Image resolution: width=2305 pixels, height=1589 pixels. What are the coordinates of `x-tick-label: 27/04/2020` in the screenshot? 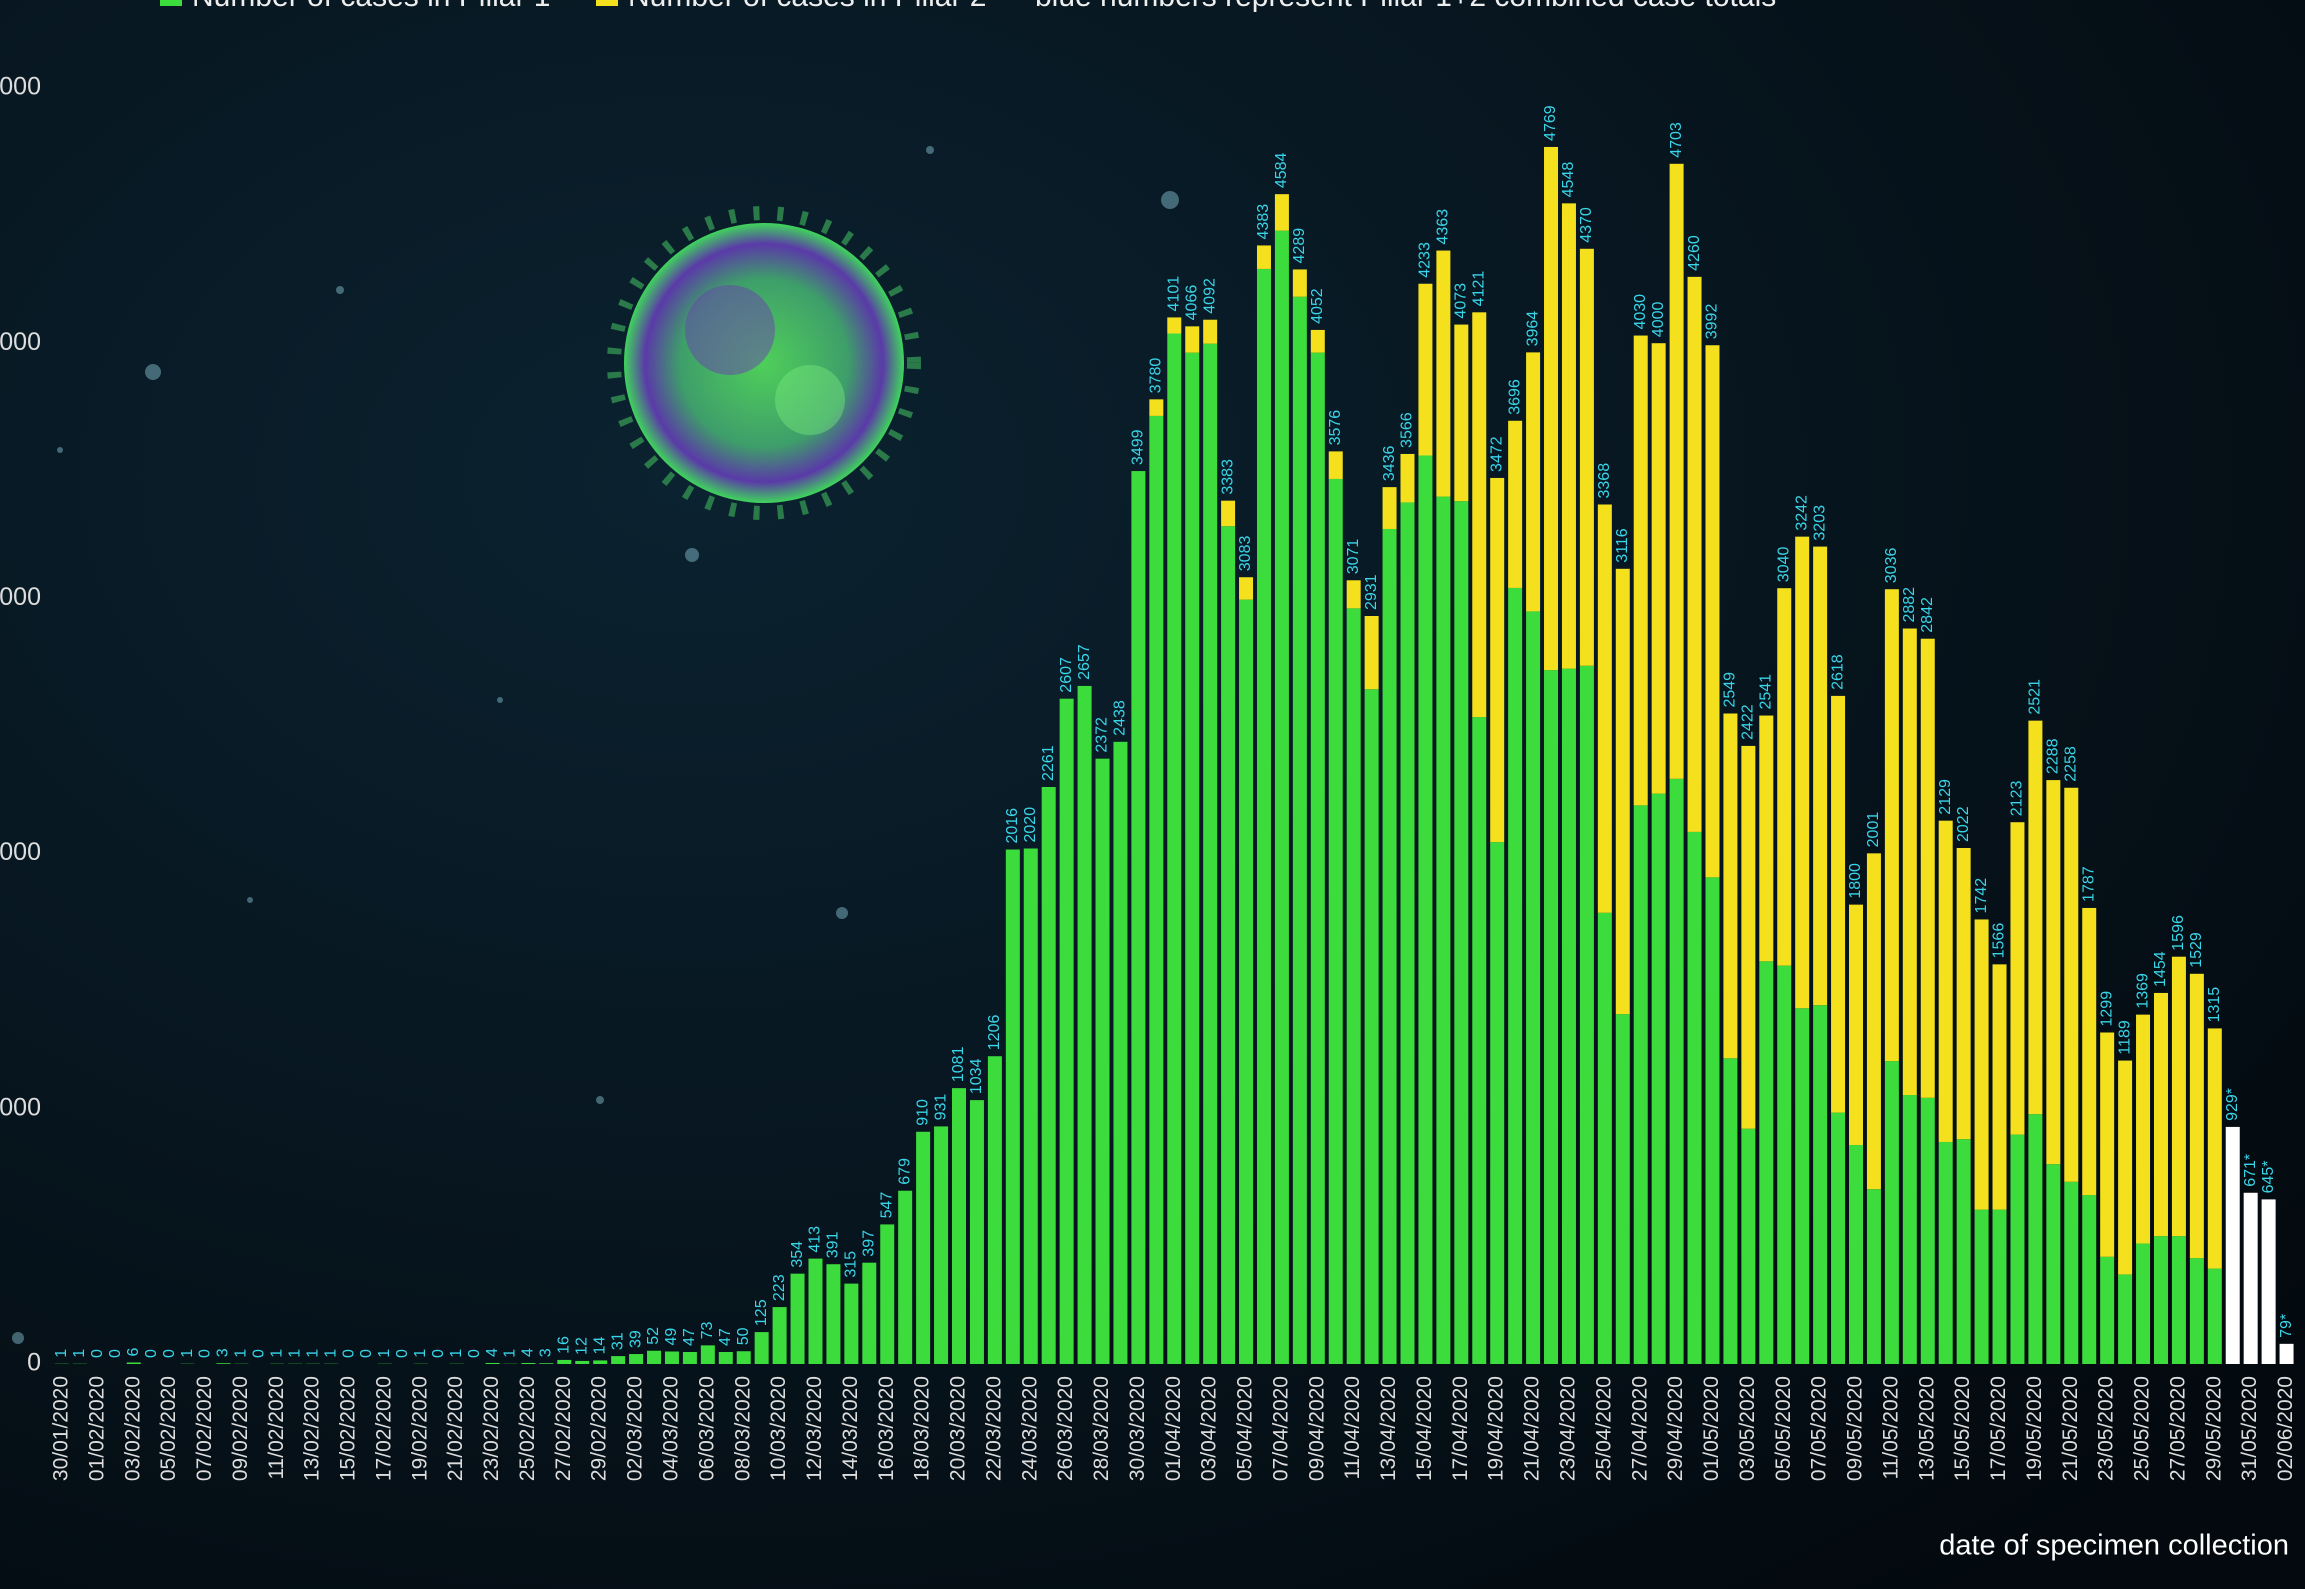 It's located at (1639, 1428).